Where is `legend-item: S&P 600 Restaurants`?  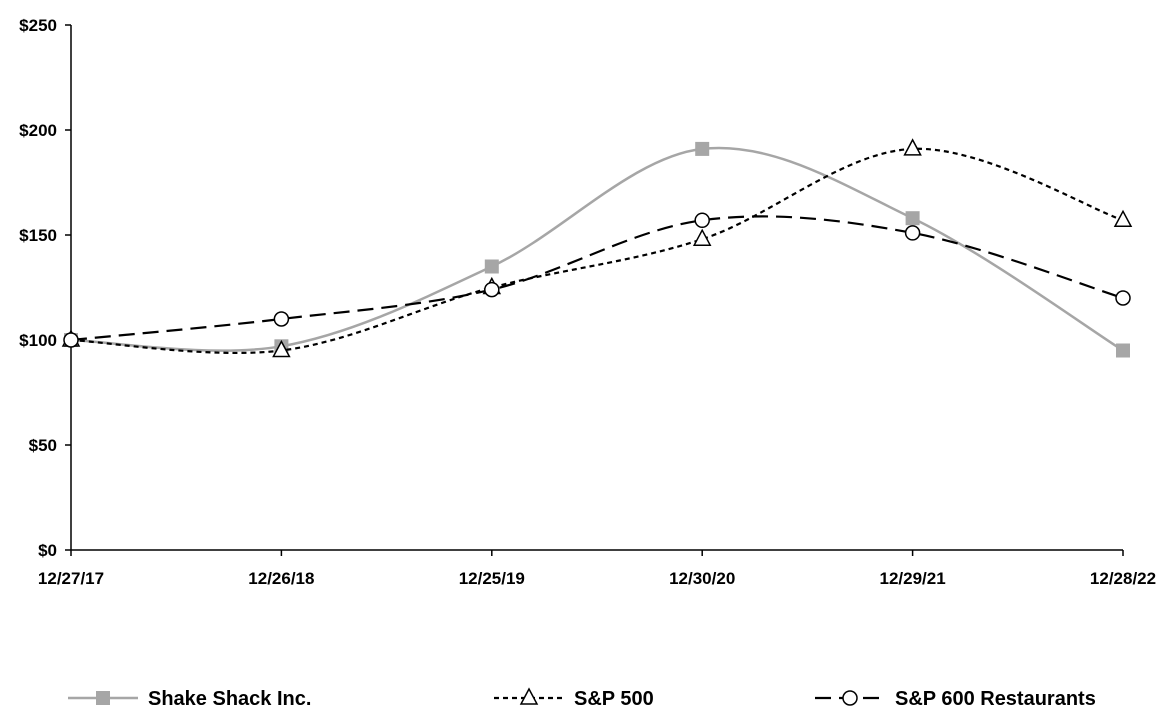
legend-item: S&P 600 Restaurants is located at coordinates (955, 699).